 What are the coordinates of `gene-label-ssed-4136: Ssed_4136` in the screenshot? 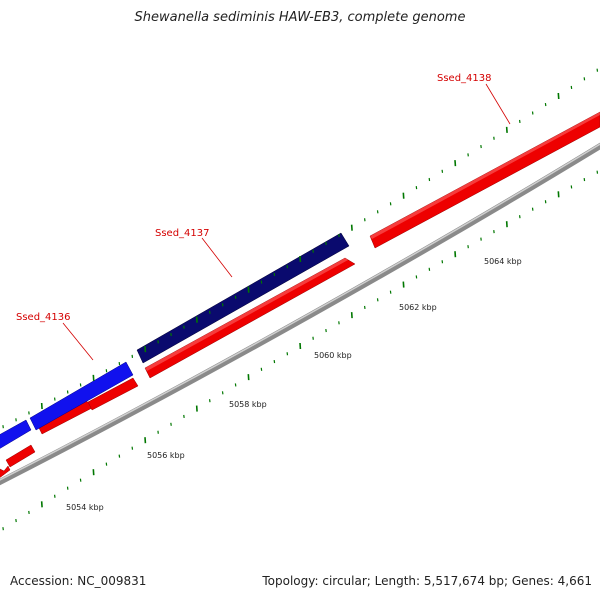 It's located at (43, 317).